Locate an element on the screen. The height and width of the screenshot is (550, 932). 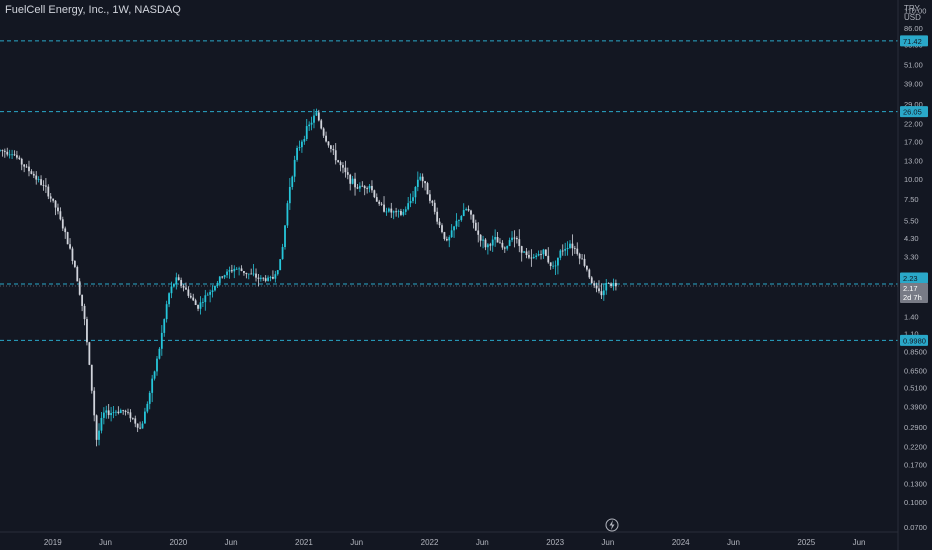
x-tick-label: 2023 is located at coordinates (555, 542).